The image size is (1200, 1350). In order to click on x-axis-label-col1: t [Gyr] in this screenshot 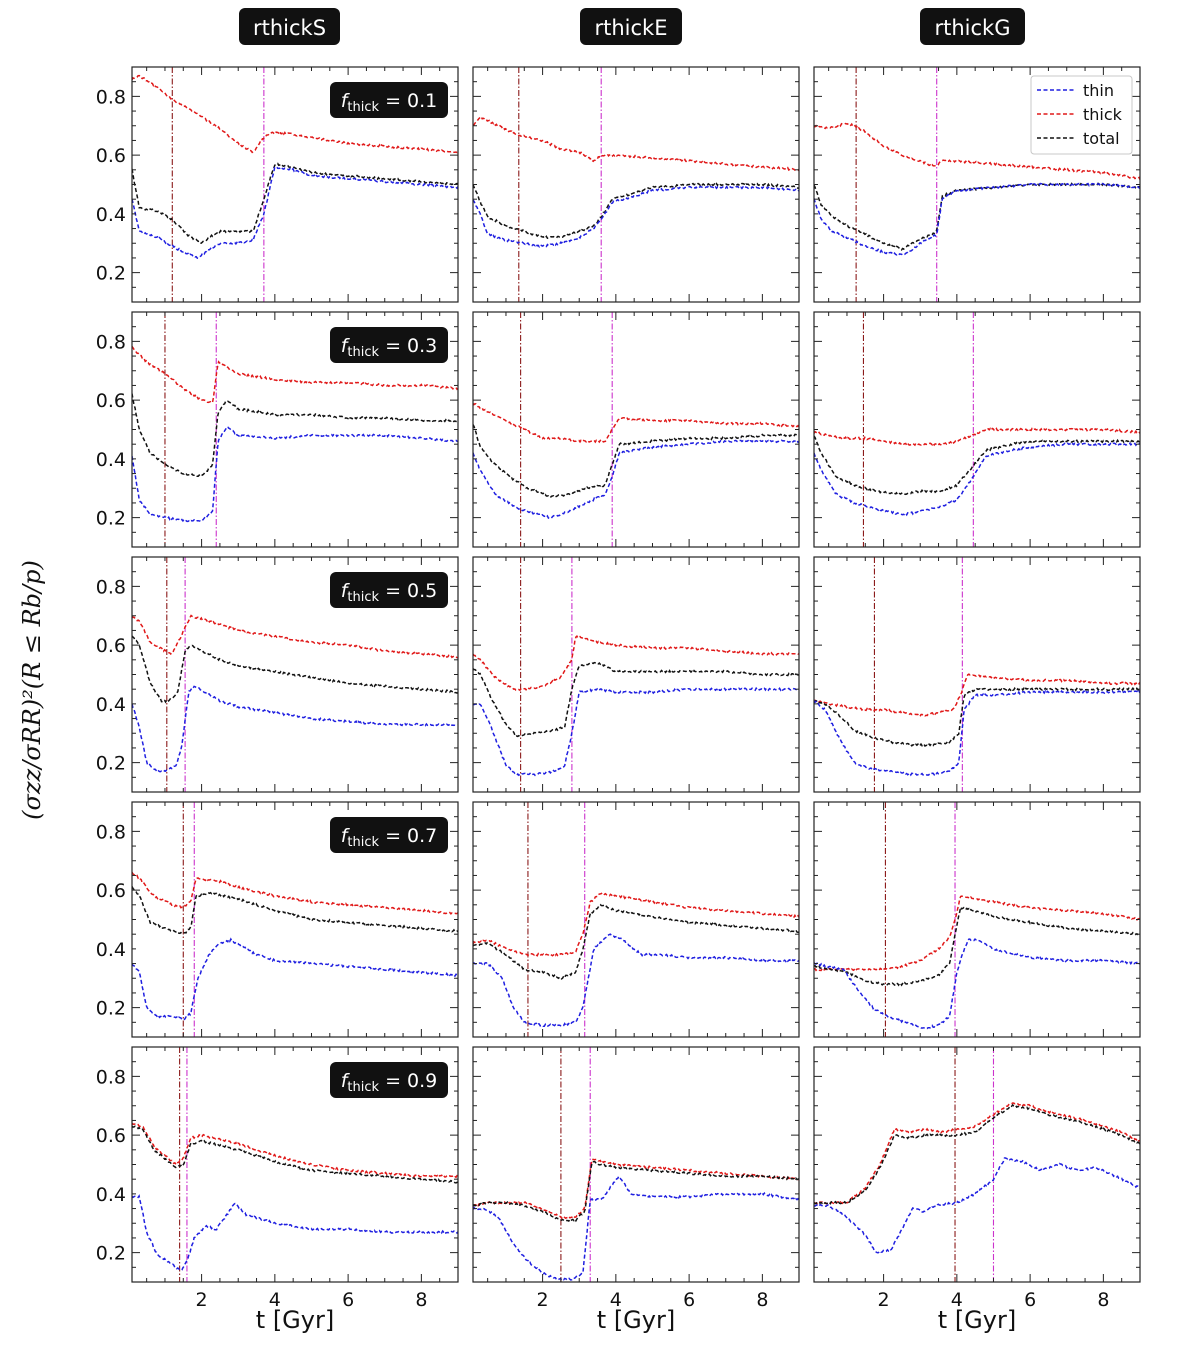, I will do `click(295, 1320)`.